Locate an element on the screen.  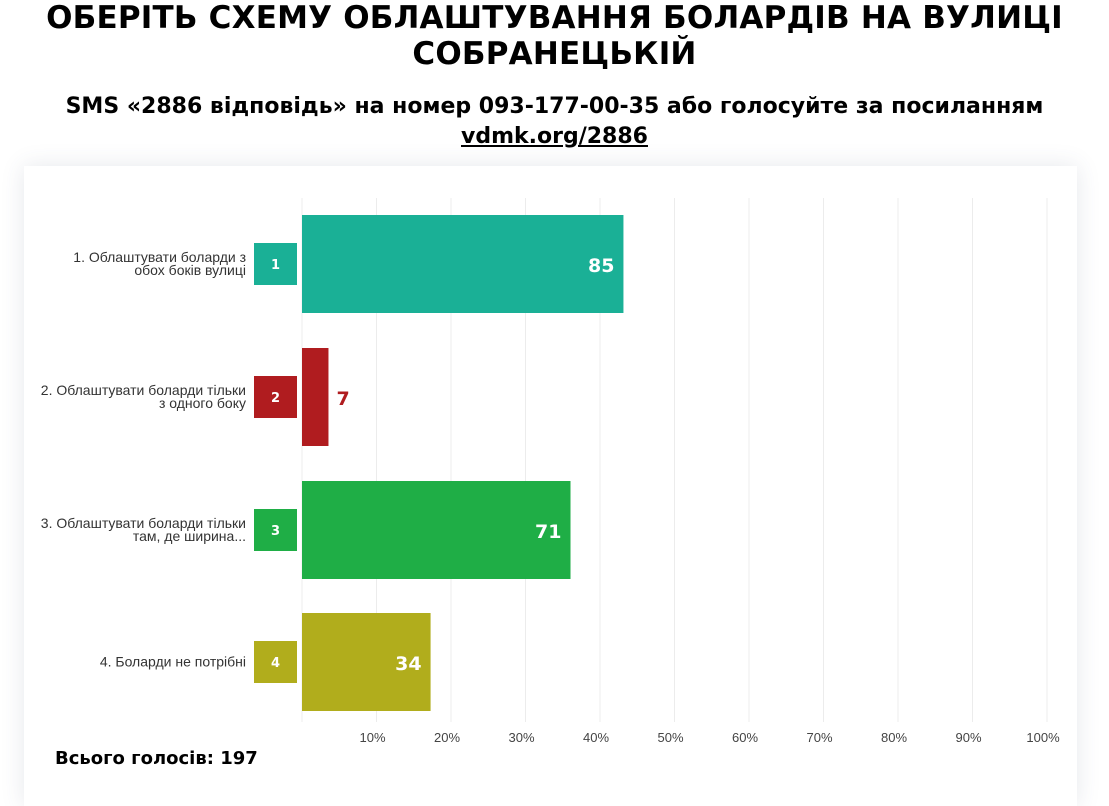
option-badge-number: 1 is located at coordinates (275, 265).